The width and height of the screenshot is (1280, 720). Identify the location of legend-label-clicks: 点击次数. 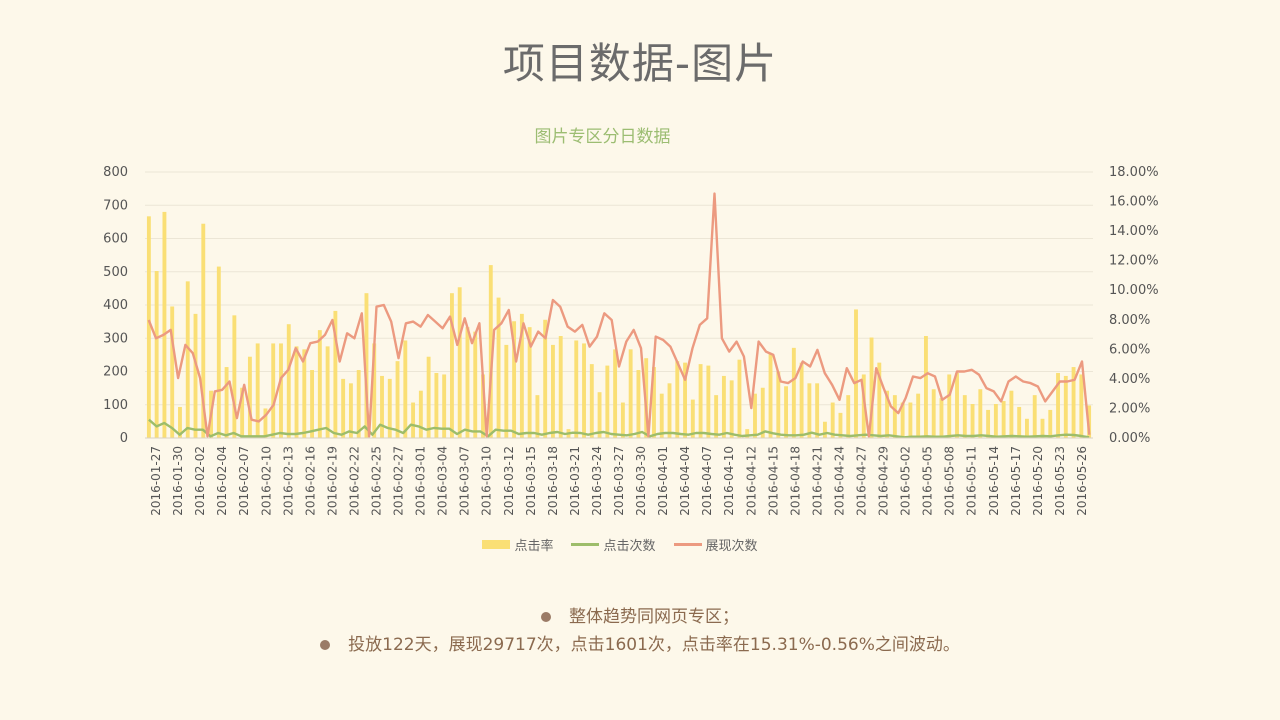
(629, 546).